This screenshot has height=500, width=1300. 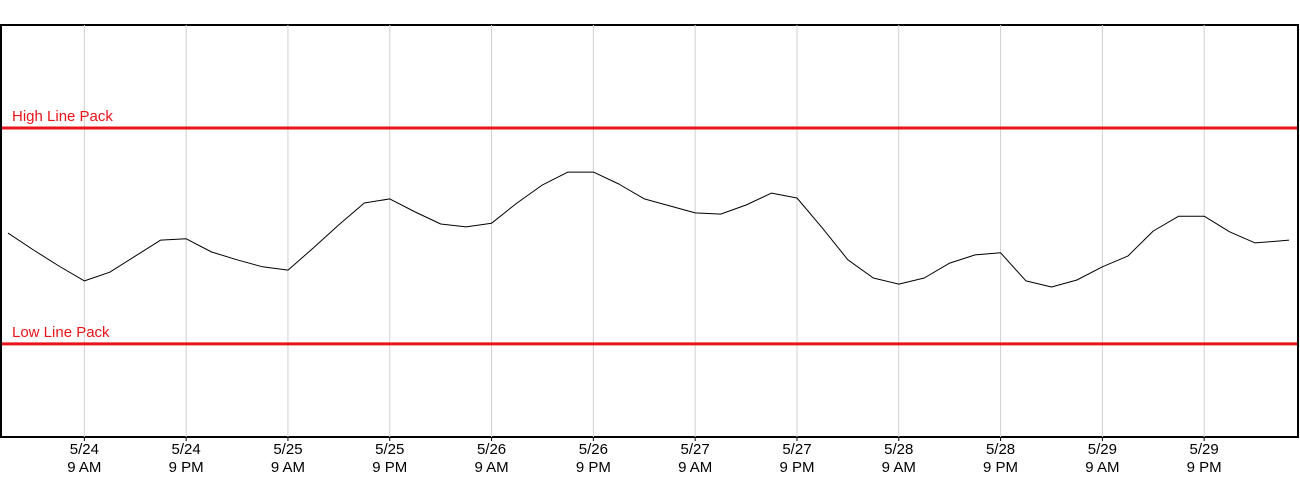 What do you see at coordinates (288, 458) in the screenshot?
I see `x-tick-label: 5/25 9 AM` at bounding box center [288, 458].